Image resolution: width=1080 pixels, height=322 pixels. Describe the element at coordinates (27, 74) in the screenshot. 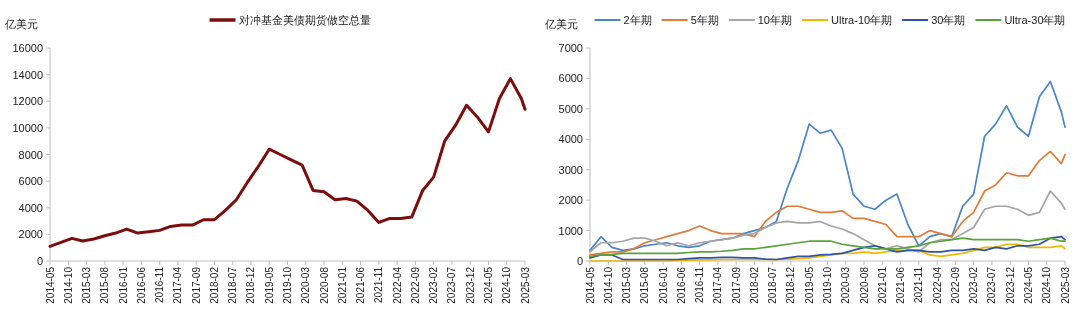

I see `y-tick-label: 14000` at that location.